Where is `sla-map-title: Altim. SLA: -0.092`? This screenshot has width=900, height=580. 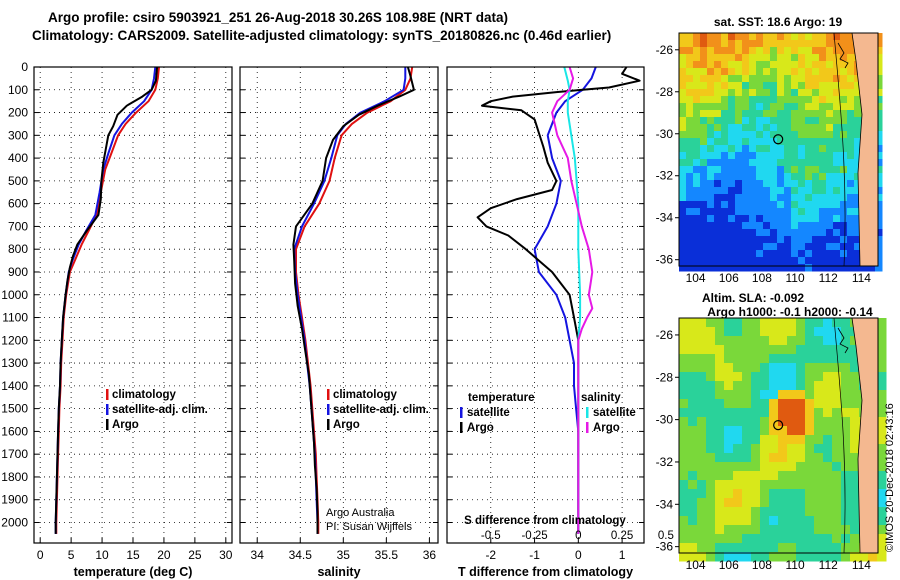 sla-map-title: Altim. SLA: -0.092 is located at coordinates (753, 298).